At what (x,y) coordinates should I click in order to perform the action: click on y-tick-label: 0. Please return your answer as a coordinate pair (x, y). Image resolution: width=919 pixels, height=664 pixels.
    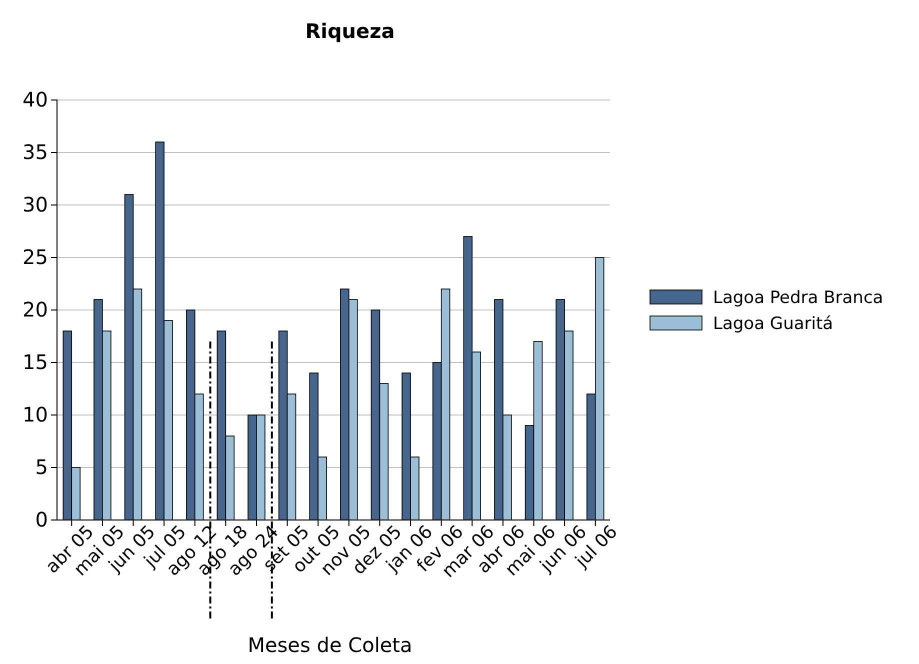
    Looking at the image, I should click on (41, 519).